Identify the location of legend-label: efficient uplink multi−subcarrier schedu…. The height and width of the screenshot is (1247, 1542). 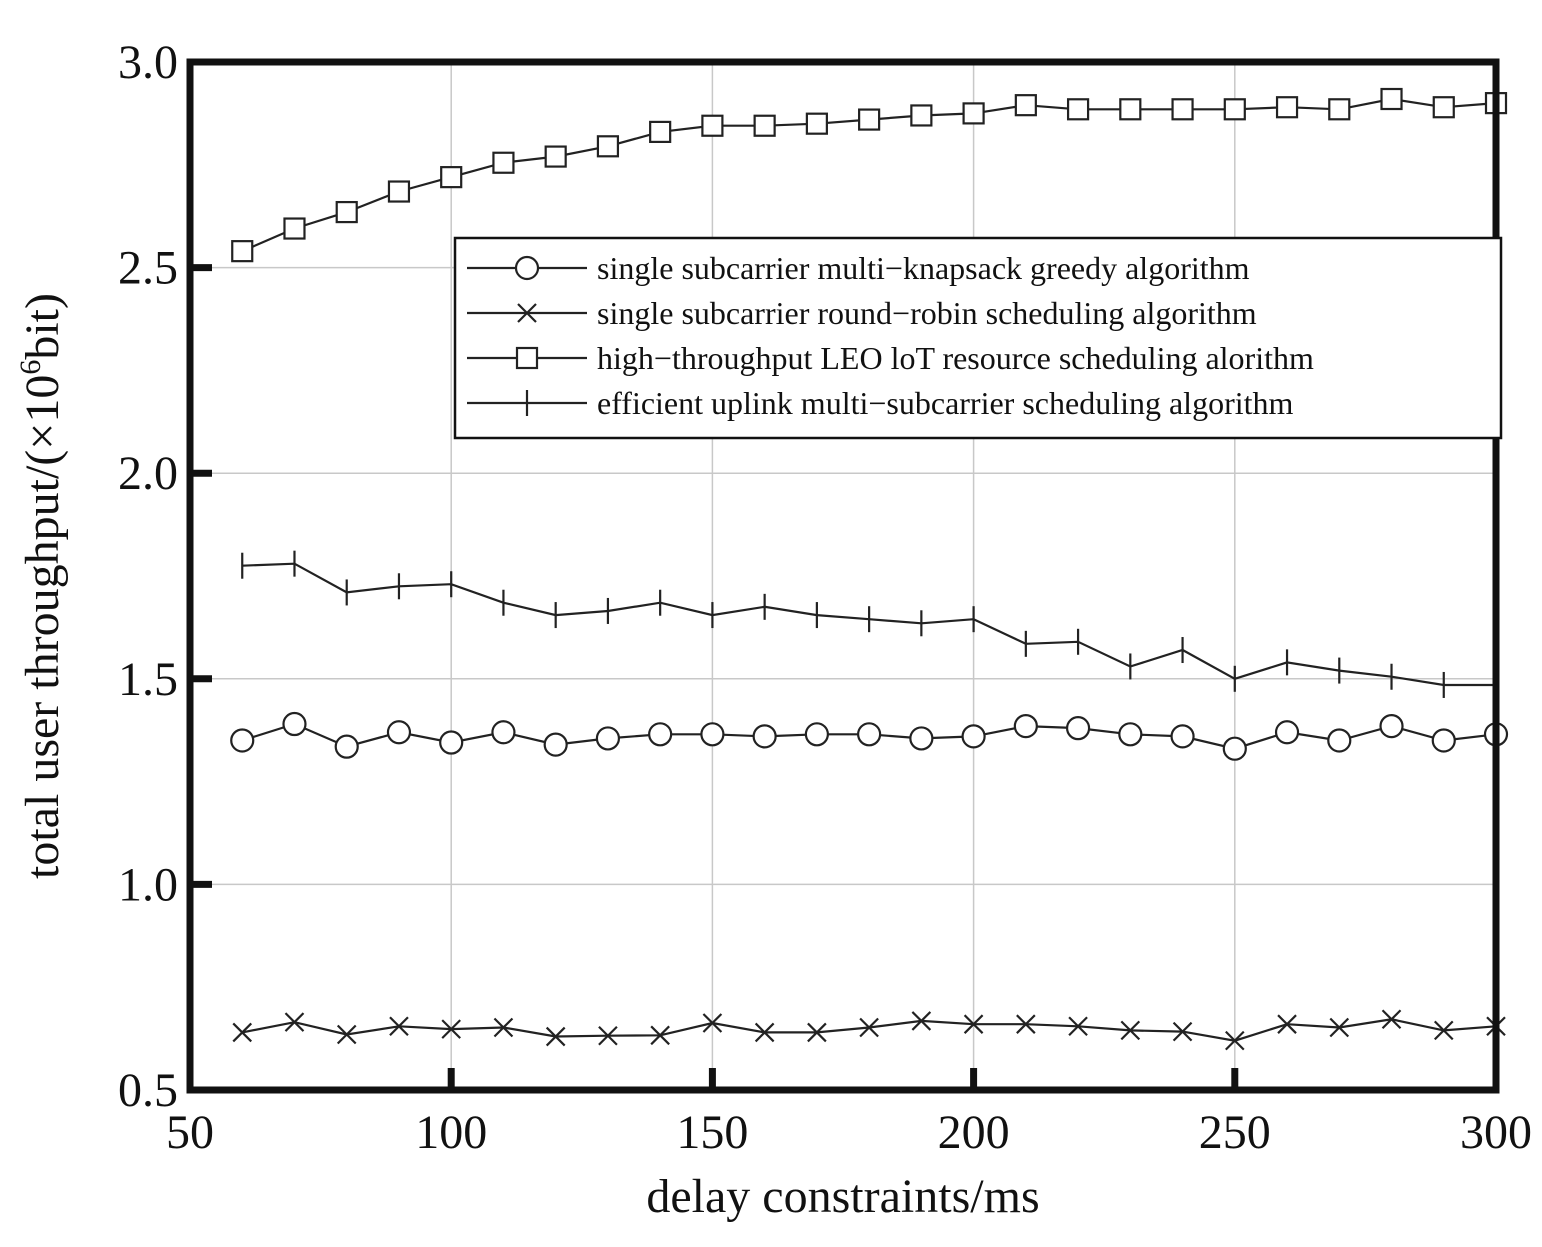
(945, 403).